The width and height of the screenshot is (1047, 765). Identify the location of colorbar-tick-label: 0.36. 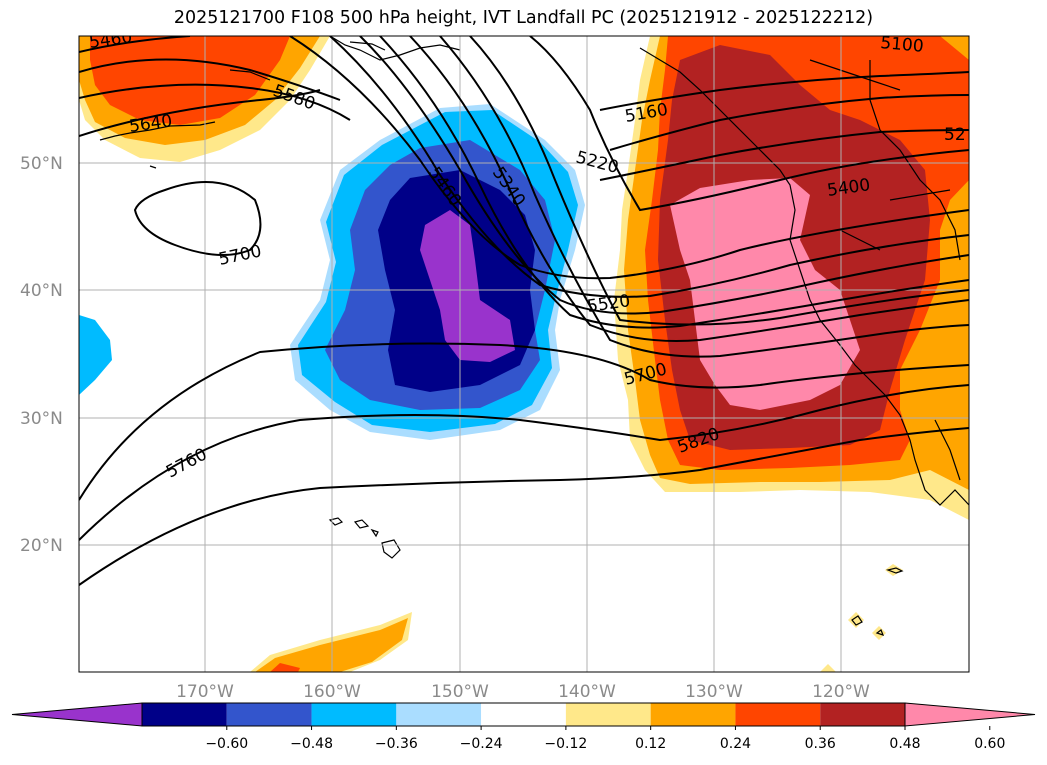
(820, 744).